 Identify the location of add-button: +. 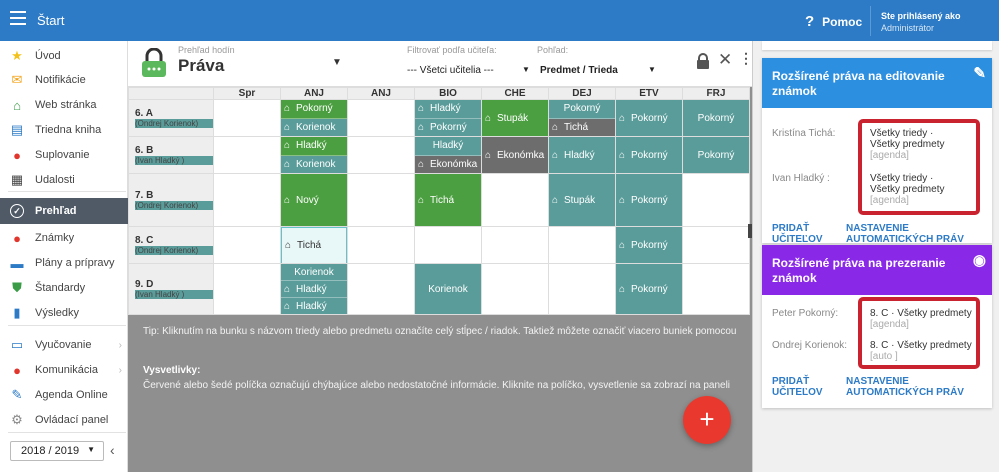
(707, 420).